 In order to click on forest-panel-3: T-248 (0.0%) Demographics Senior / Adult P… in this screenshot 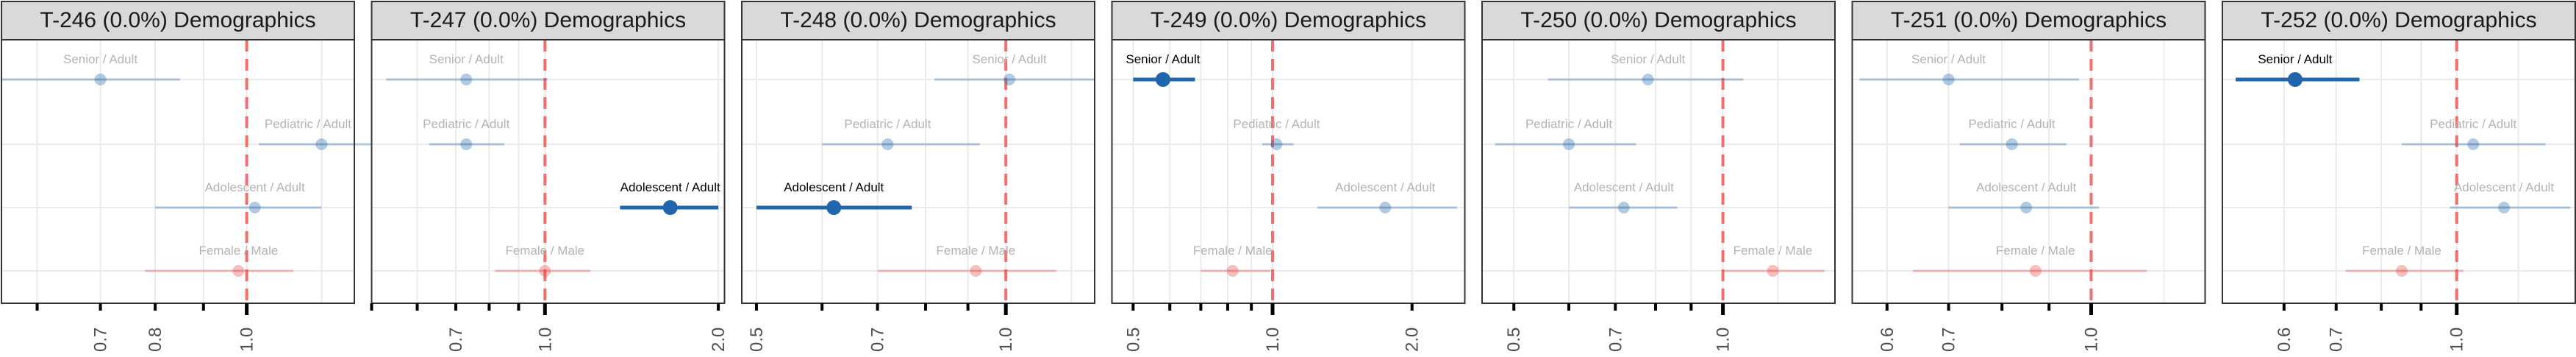, I will do `click(918, 176)`.